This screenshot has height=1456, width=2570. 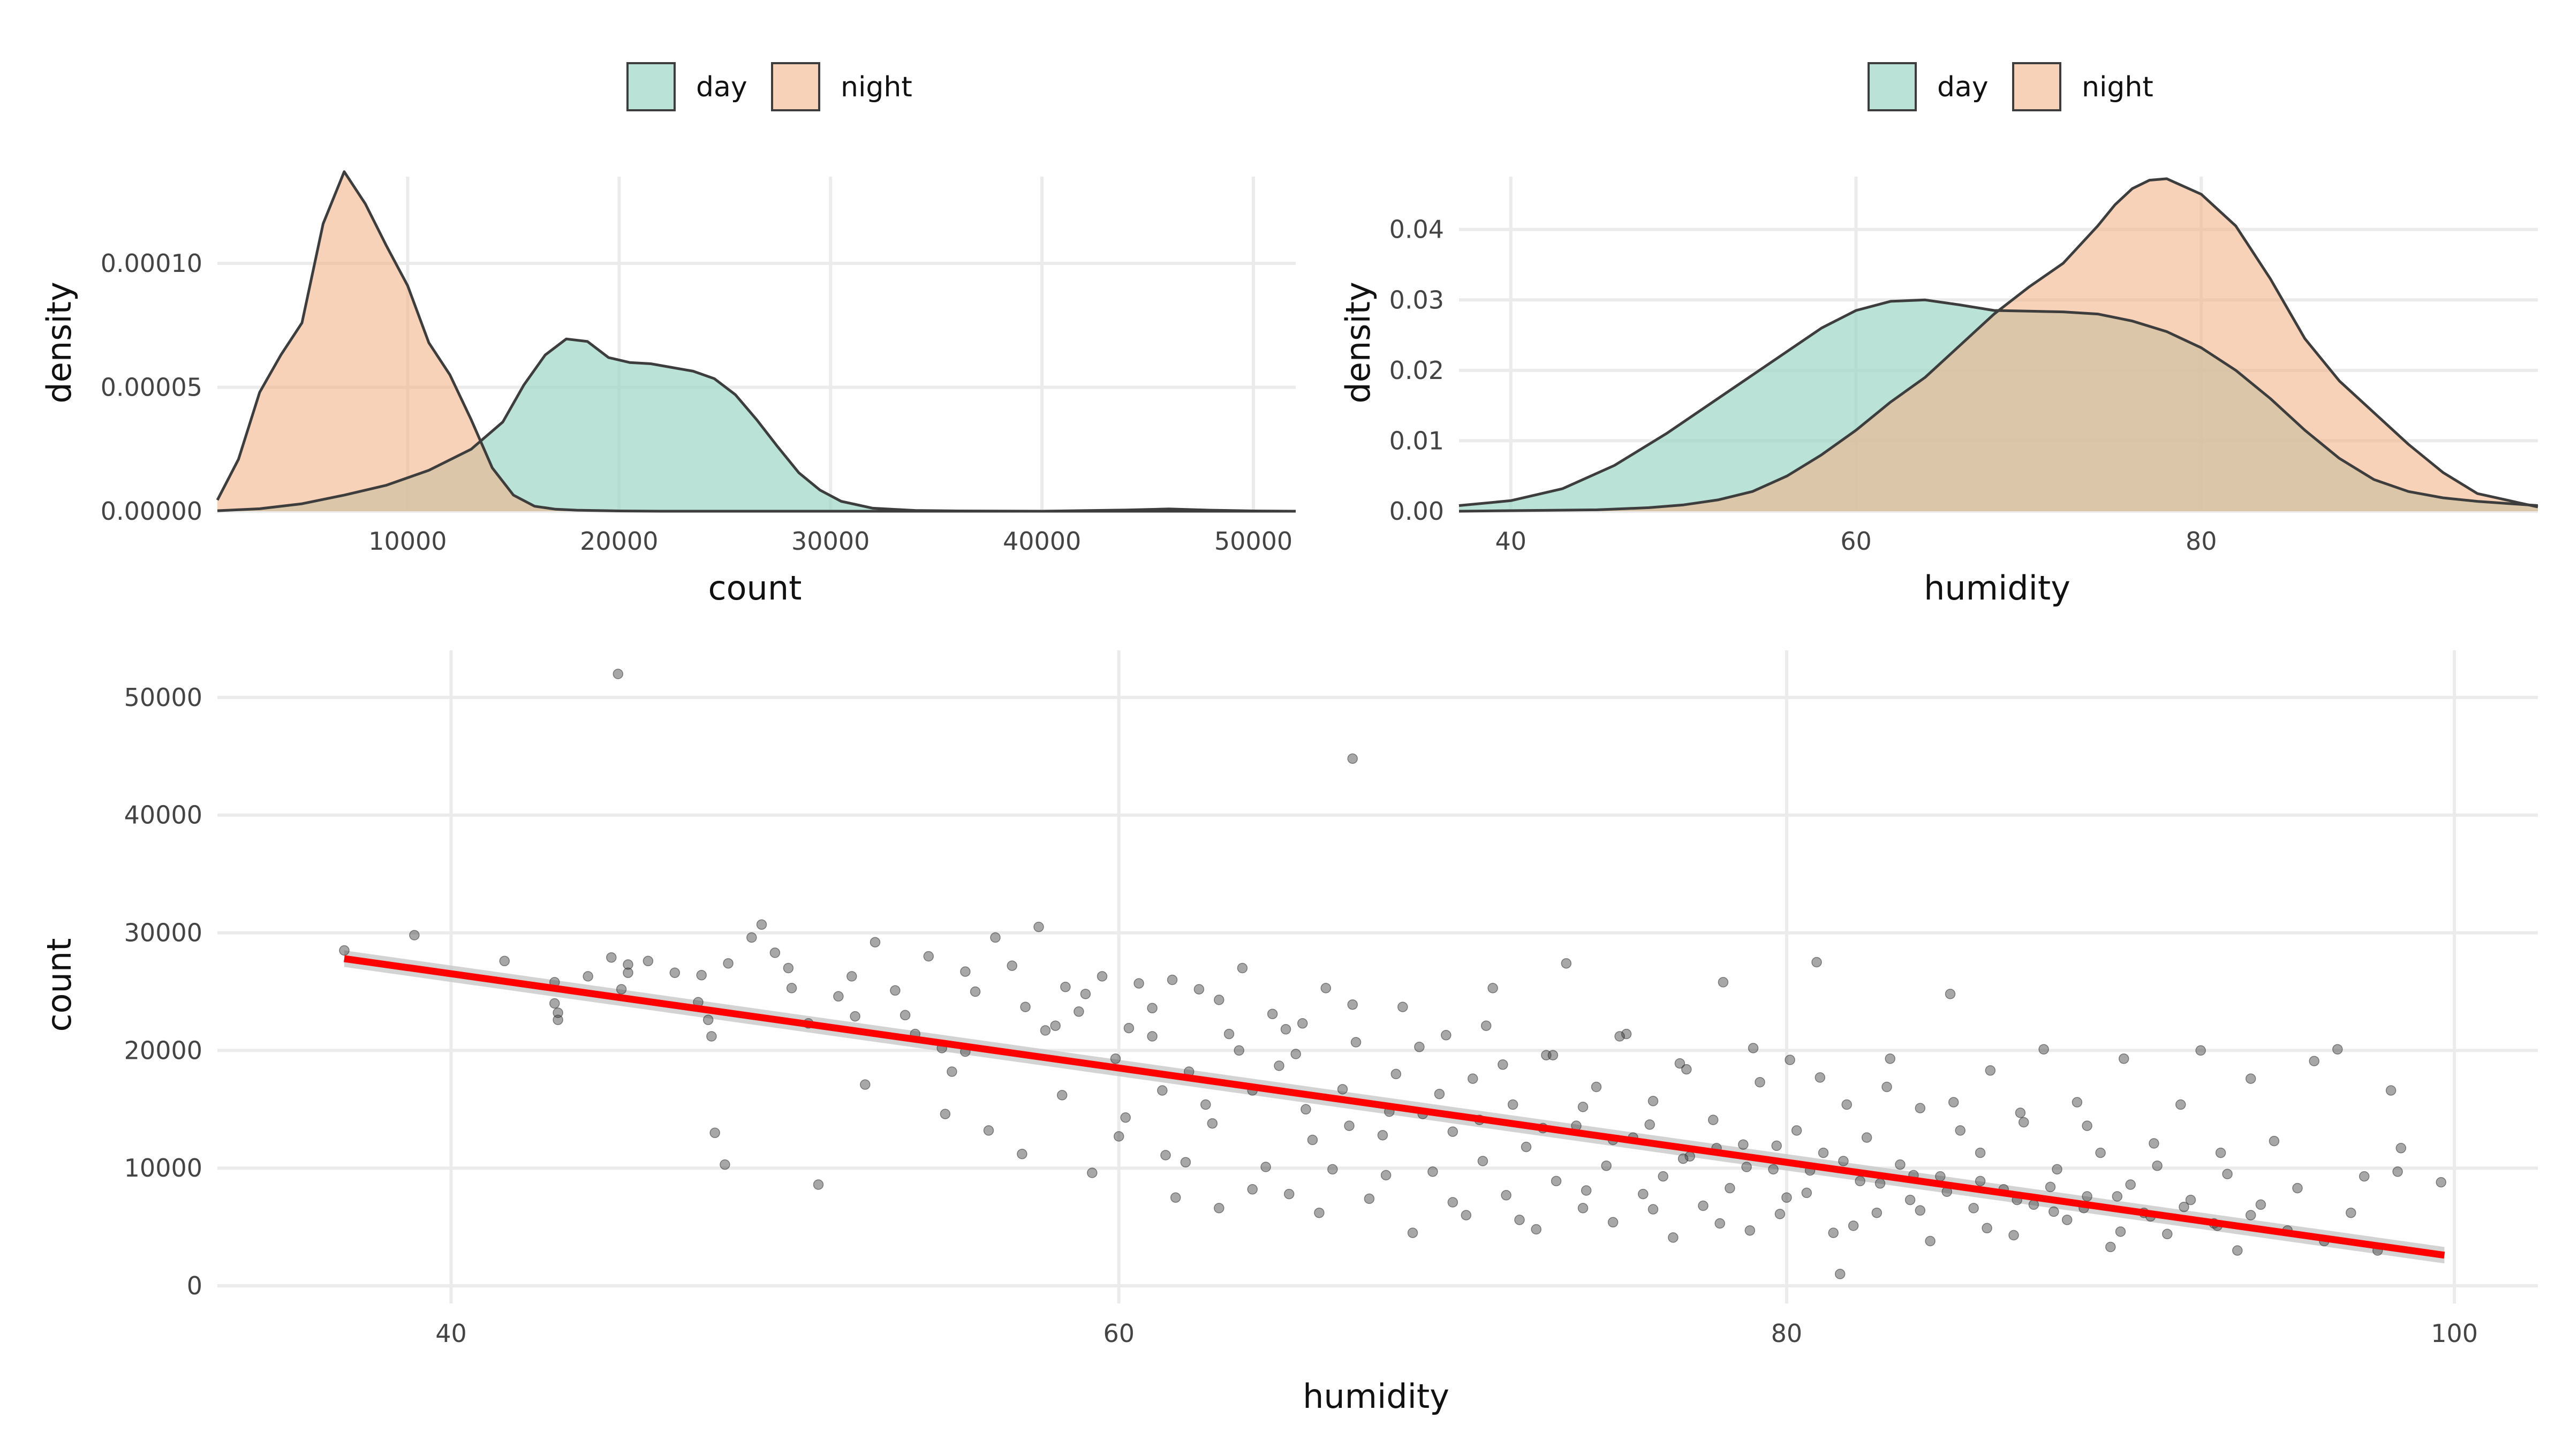 What do you see at coordinates (151, 511) in the screenshot?
I see `y-tick-label: 0.00000` at bounding box center [151, 511].